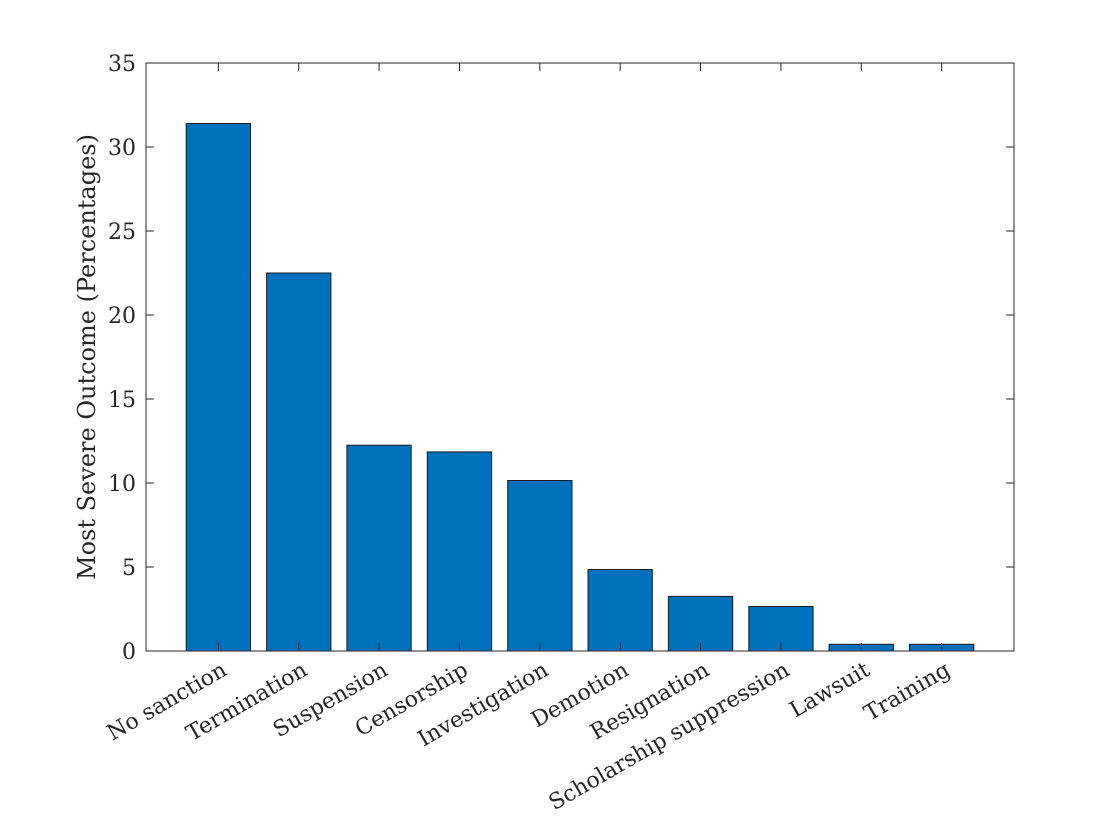 This screenshot has width=1120, height=840. Describe the element at coordinates (122, 484) in the screenshot. I see `y-tick-label: 10` at that location.